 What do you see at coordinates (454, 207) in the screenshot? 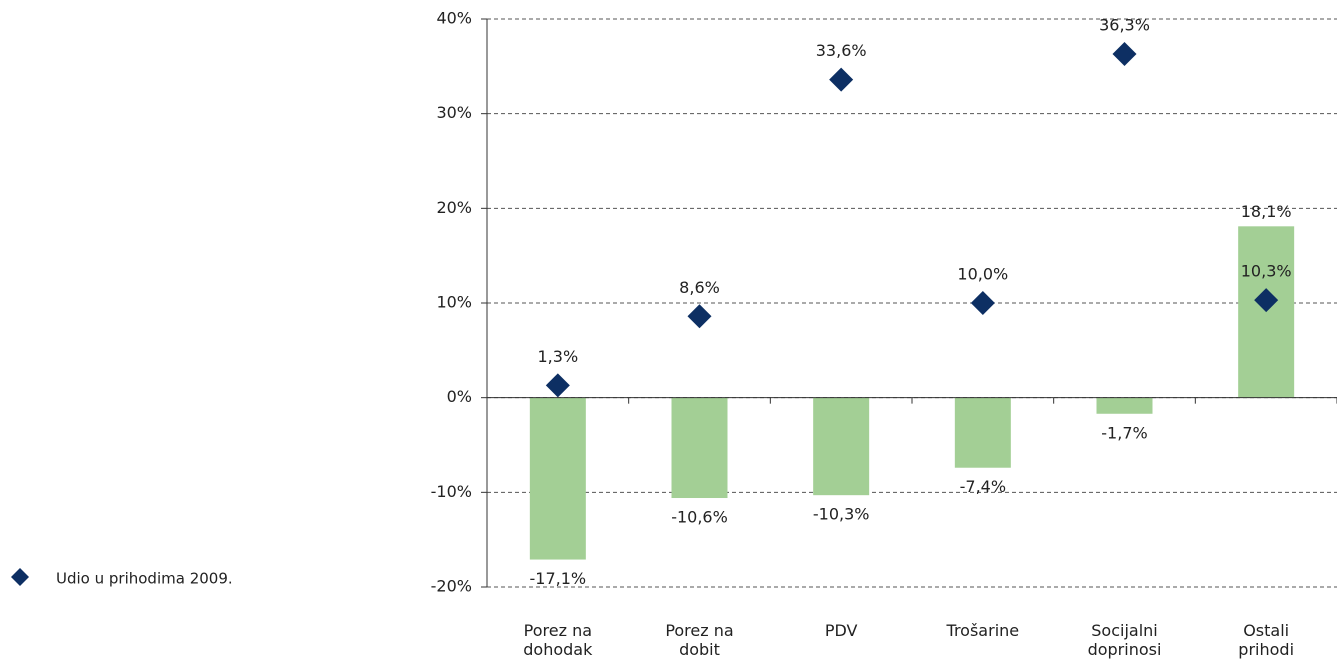
I see `y-tick-label: 20%` at bounding box center [454, 207].